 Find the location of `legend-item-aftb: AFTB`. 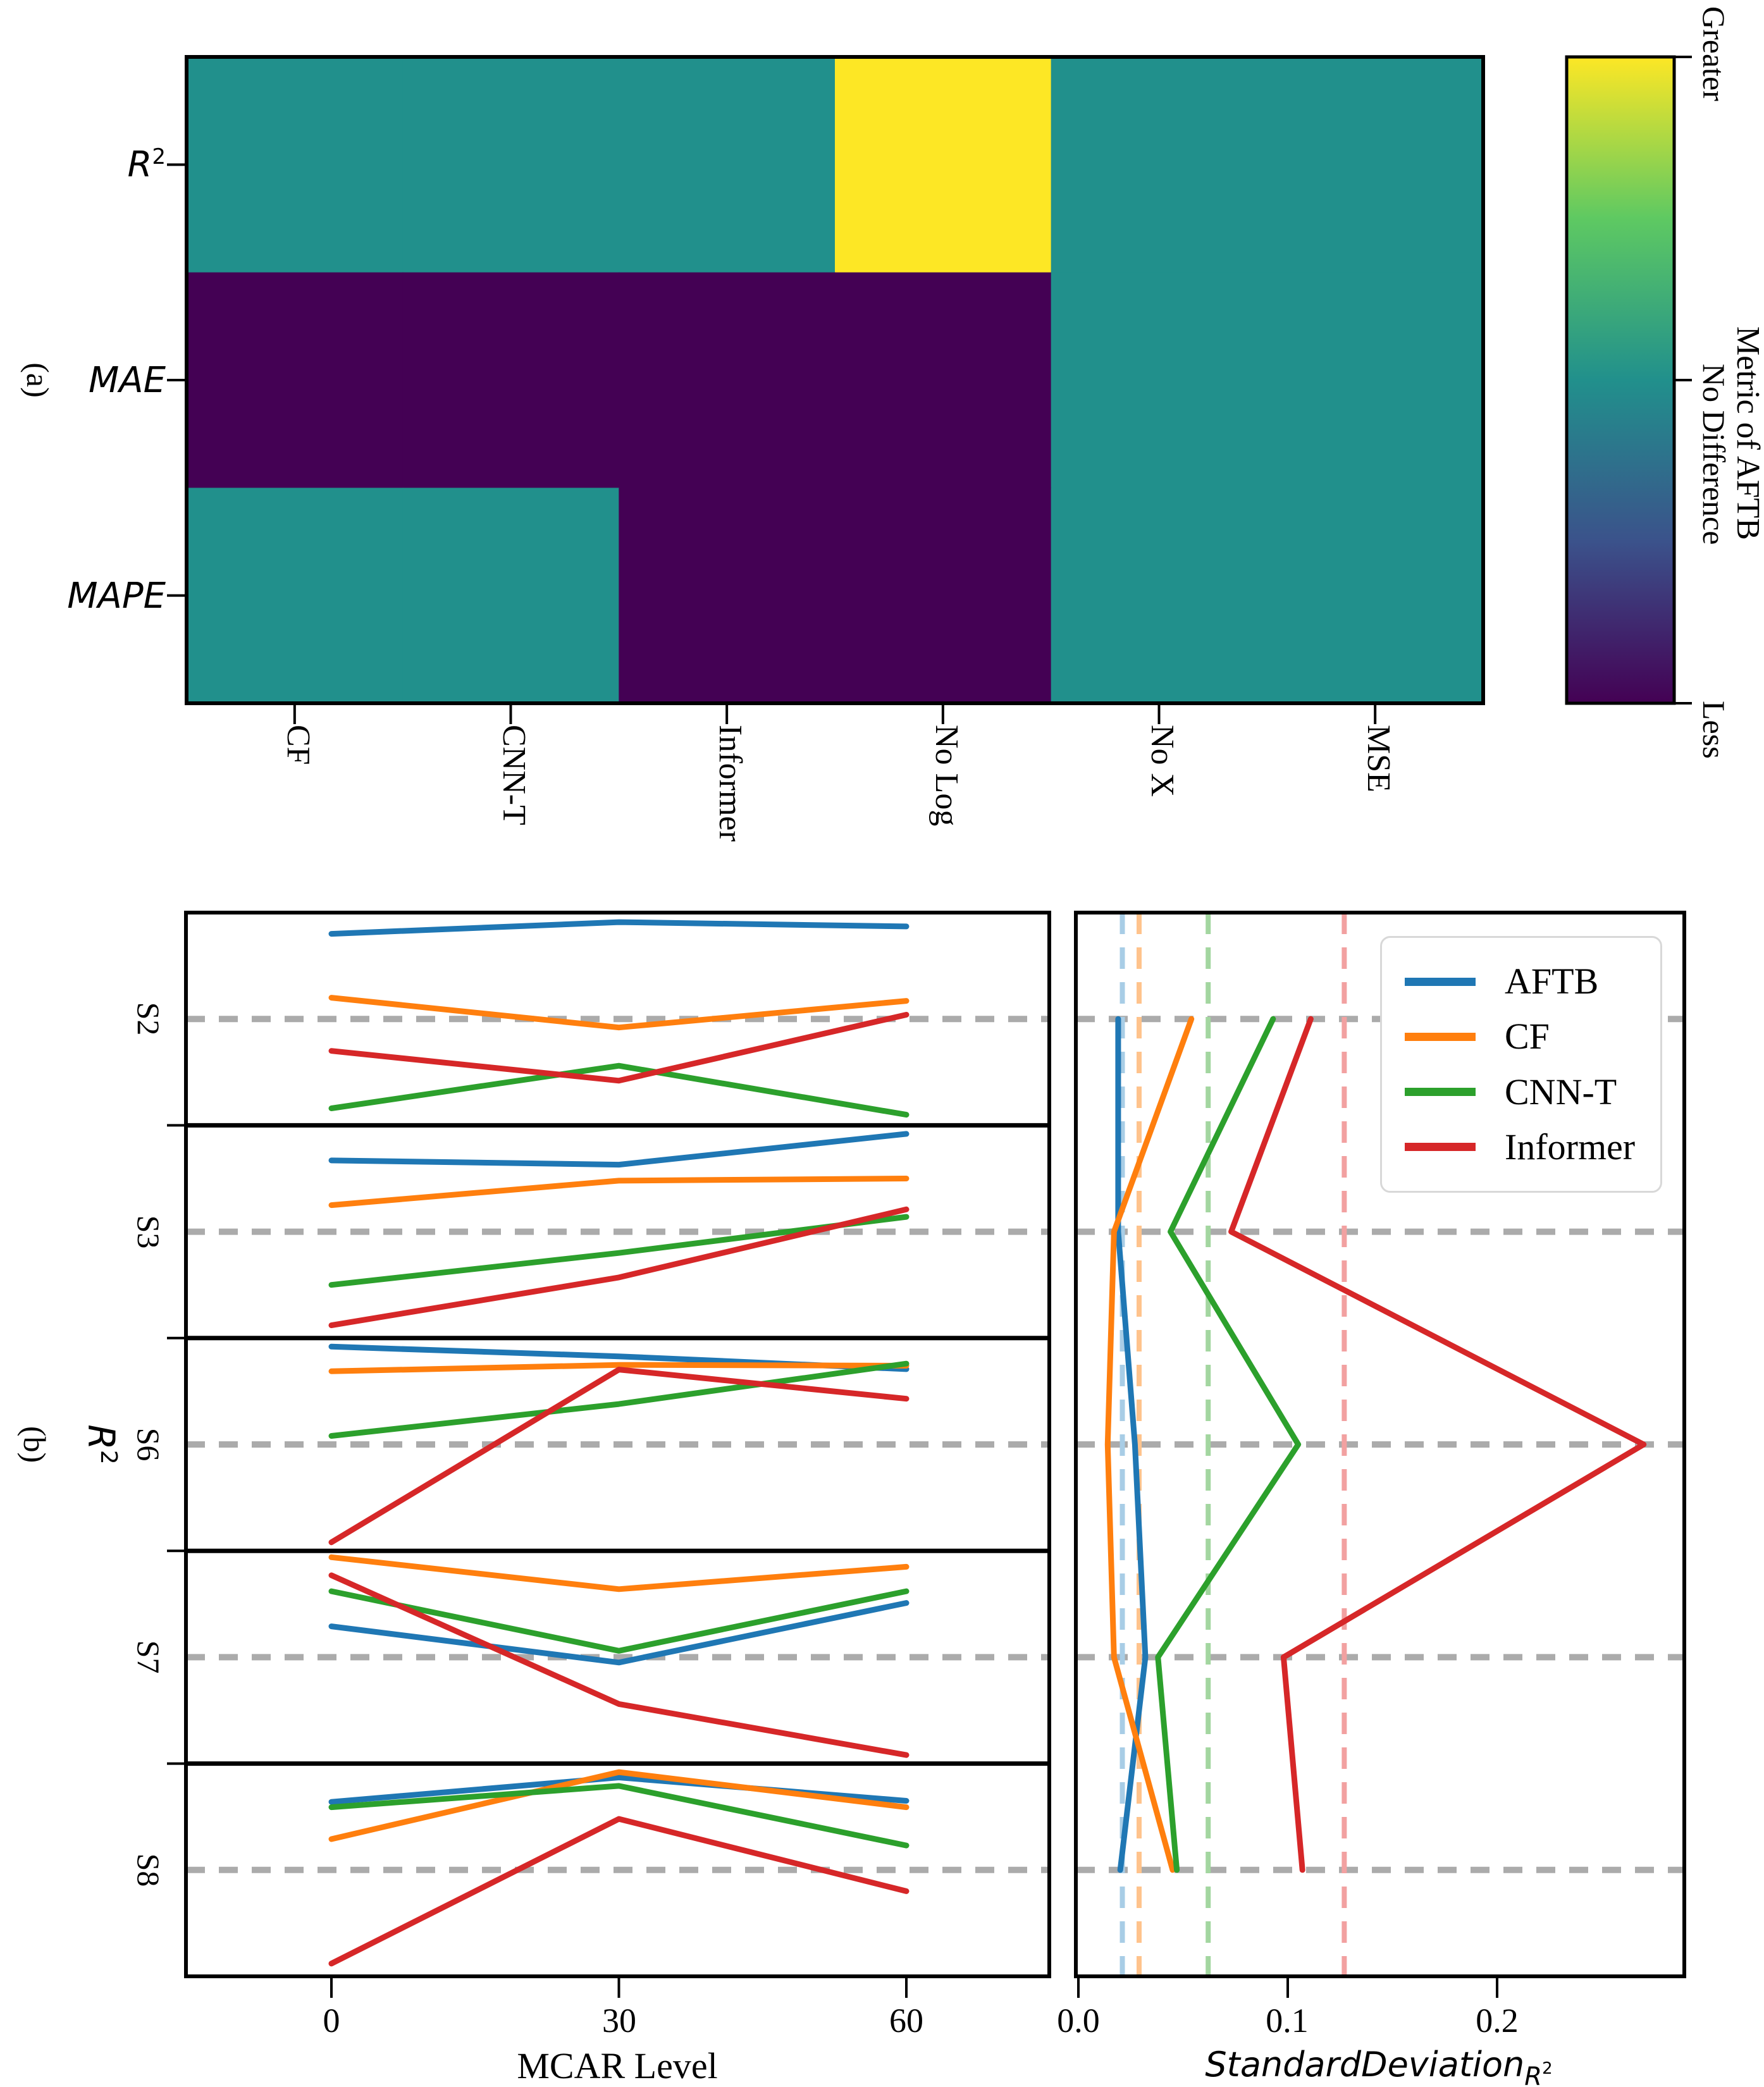

legend-item-aftb: AFTB is located at coordinates (1530, 981).